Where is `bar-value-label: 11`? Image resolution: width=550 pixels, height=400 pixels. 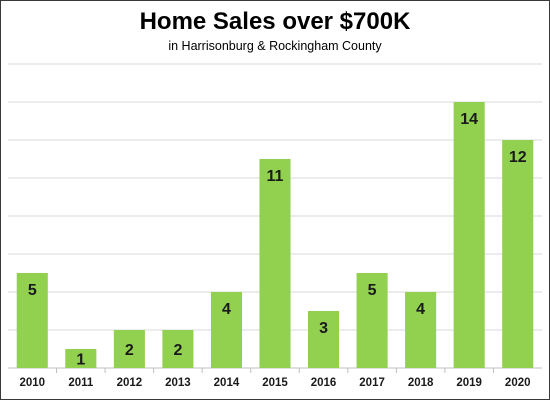
bar-value-label: 11 is located at coordinates (275, 176).